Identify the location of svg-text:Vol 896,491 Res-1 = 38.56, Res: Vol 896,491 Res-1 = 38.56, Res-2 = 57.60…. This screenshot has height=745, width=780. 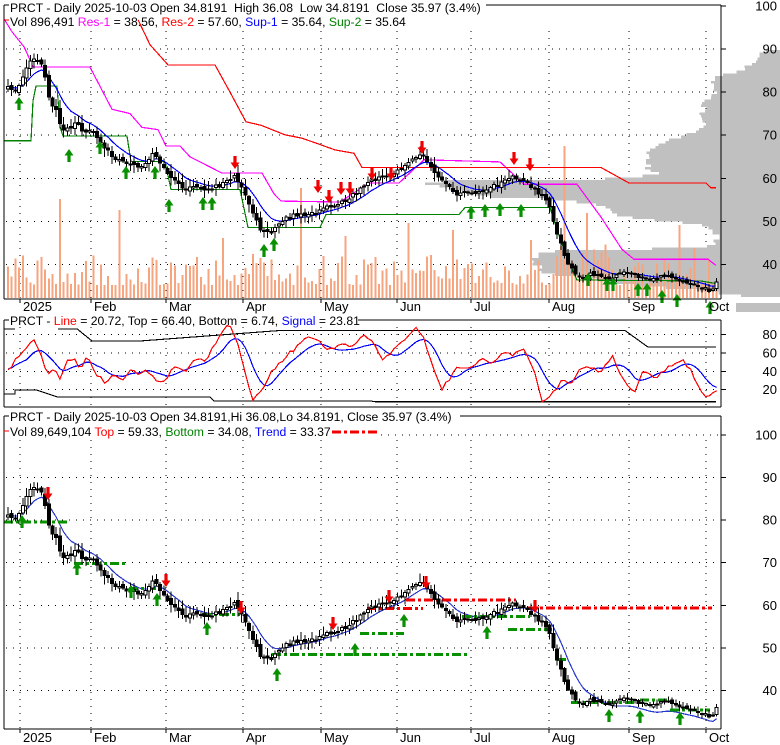
(208, 22).